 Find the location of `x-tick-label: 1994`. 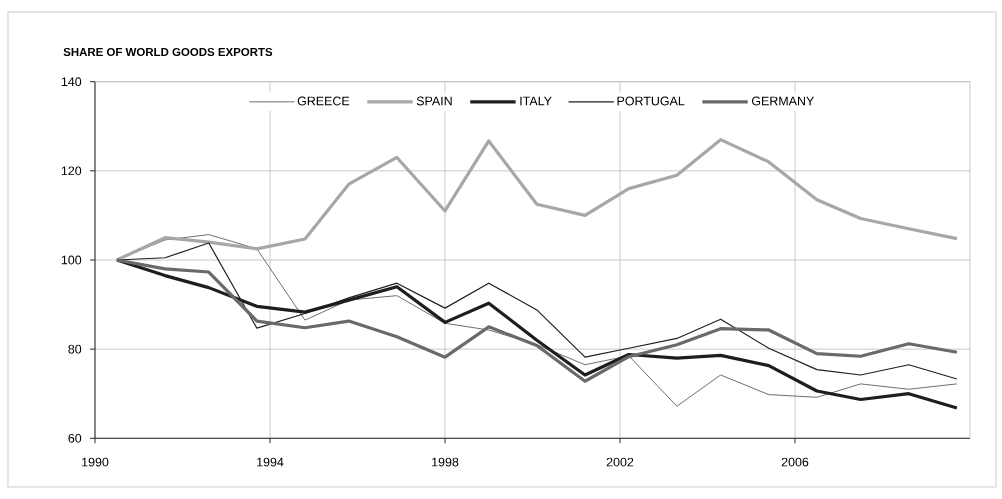

x-tick-label: 1994 is located at coordinates (270, 462).